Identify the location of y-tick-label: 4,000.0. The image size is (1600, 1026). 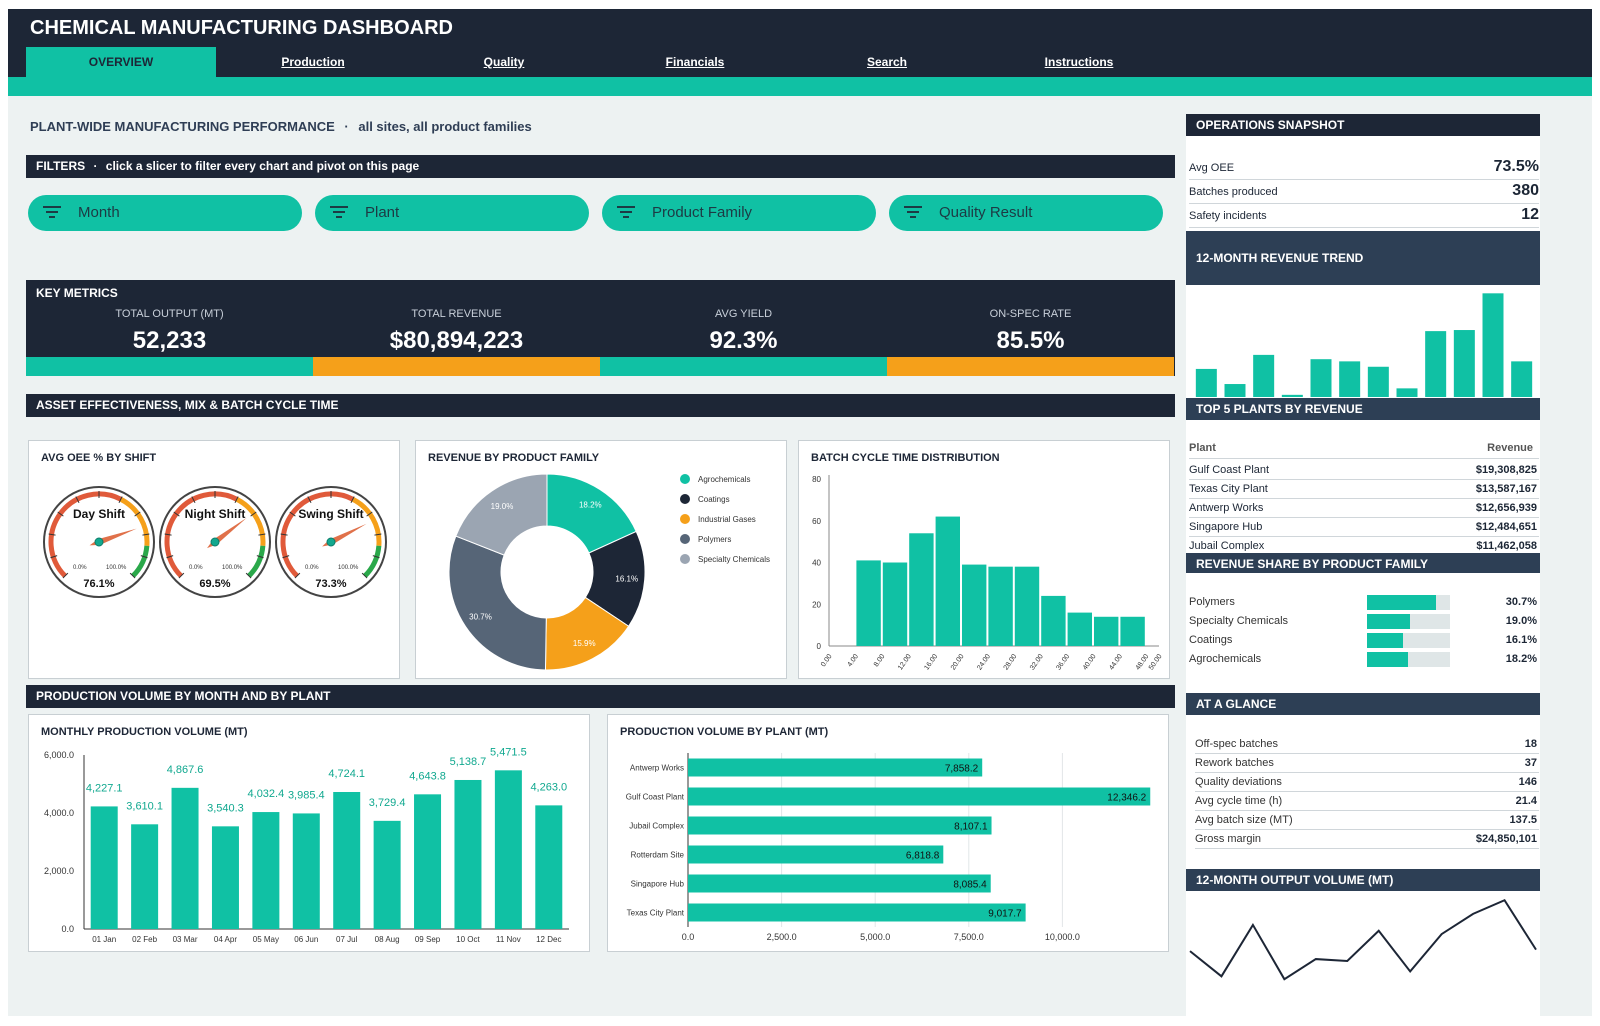
(59, 813).